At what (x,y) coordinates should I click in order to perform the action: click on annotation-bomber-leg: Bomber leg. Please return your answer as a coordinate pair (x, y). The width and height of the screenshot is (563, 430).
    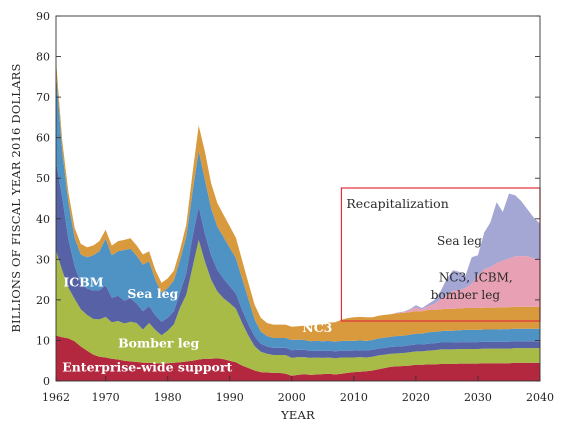
    Looking at the image, I should click on (158, 343).